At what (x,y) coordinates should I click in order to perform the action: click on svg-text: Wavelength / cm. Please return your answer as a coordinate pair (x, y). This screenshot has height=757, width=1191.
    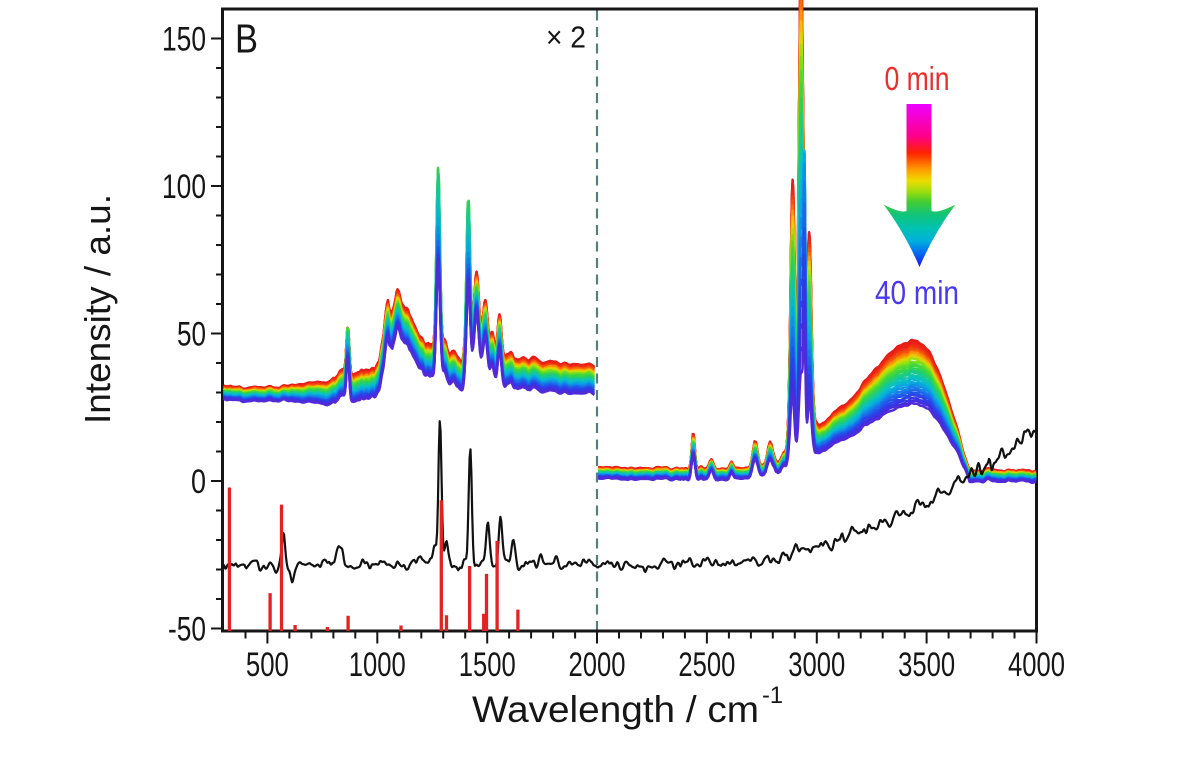
    Looking at the image, I should click on (615, 709).